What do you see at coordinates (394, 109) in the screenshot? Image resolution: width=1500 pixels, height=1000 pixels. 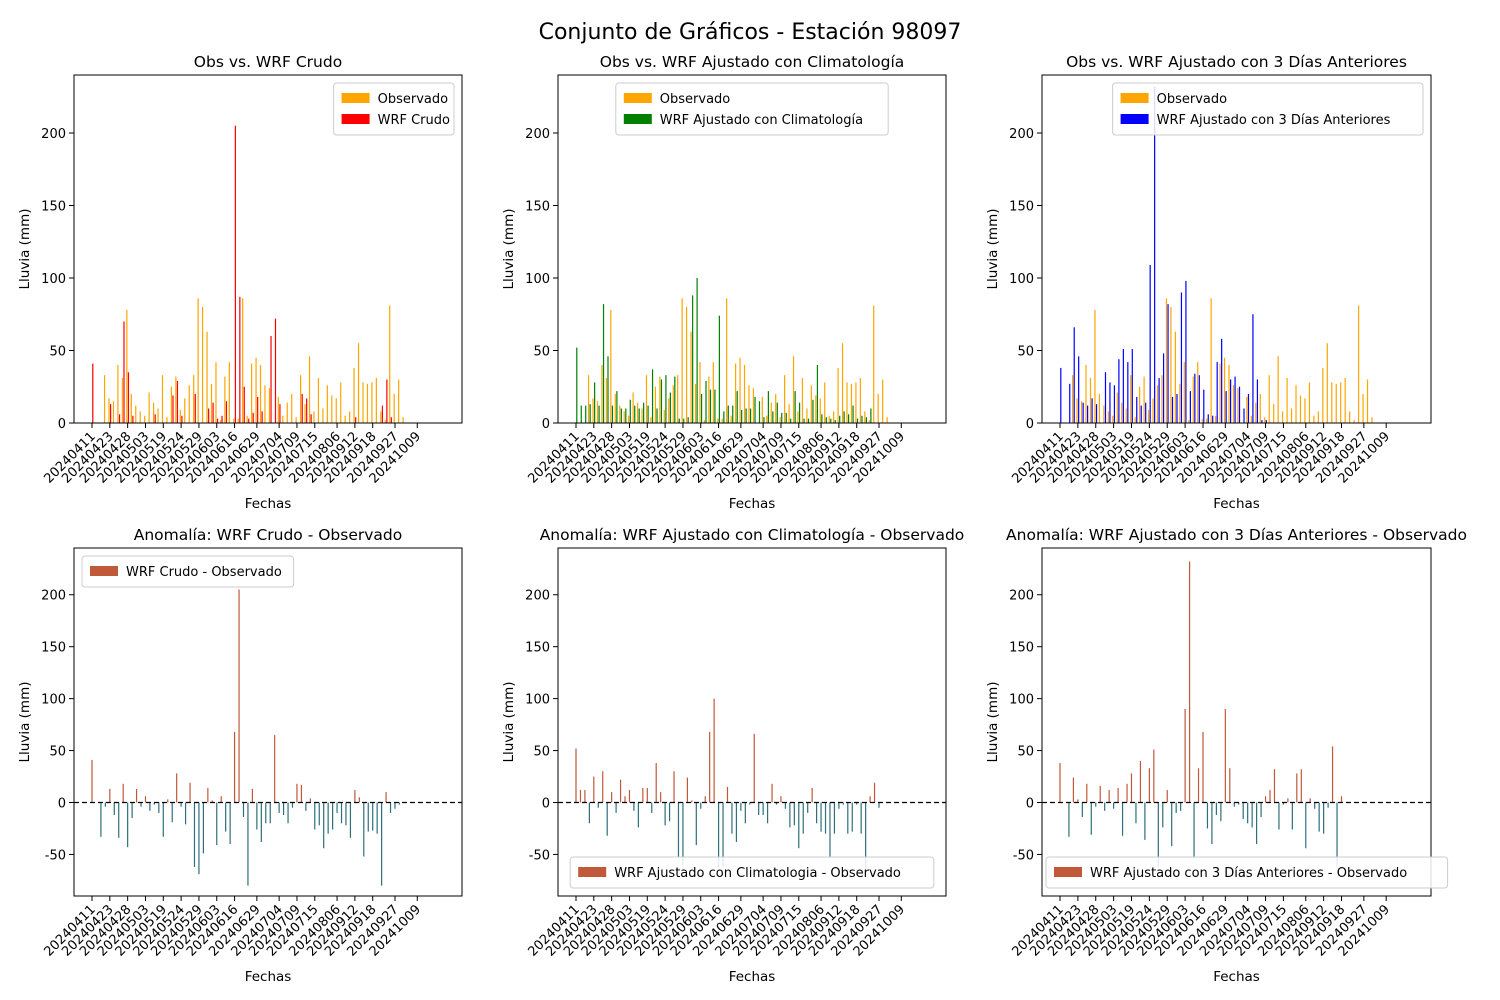 I see `legend: Observado WRF Crudo` at bounding box center [394, 109].